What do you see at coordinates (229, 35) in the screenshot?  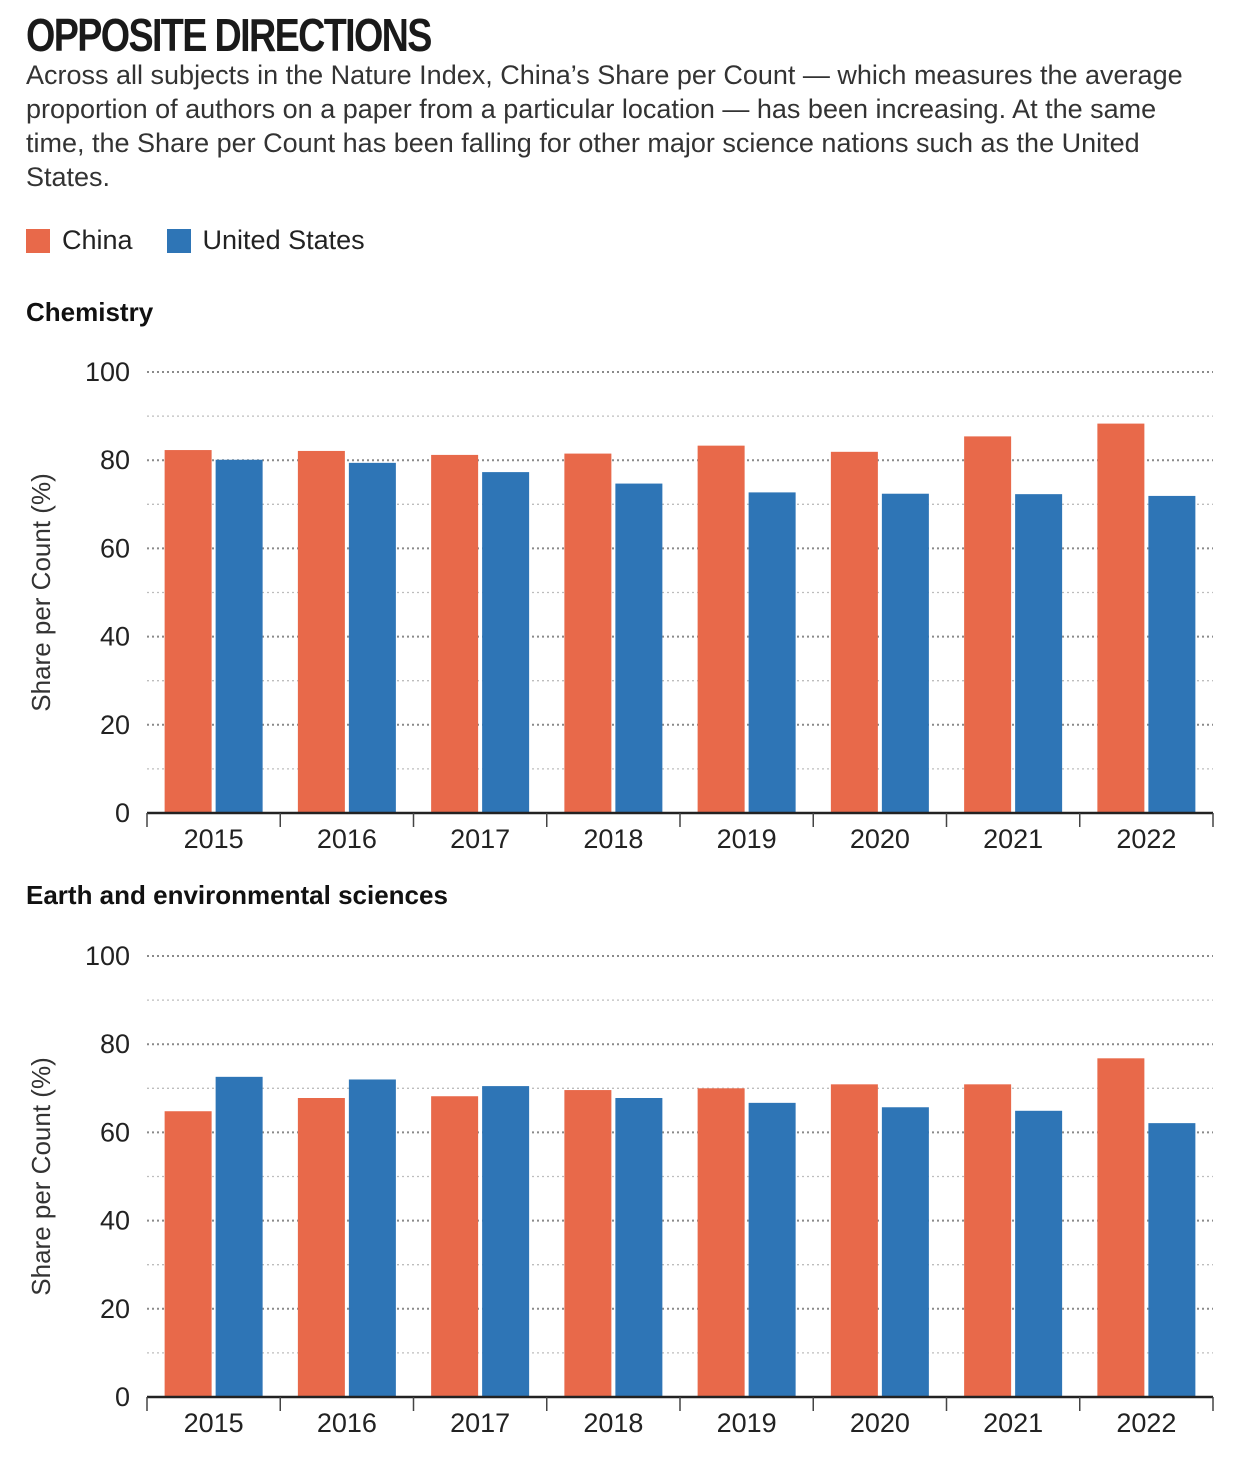 I see `page-title: OPPOSITE DIRECTIONS` at bounding box center [229, 35].